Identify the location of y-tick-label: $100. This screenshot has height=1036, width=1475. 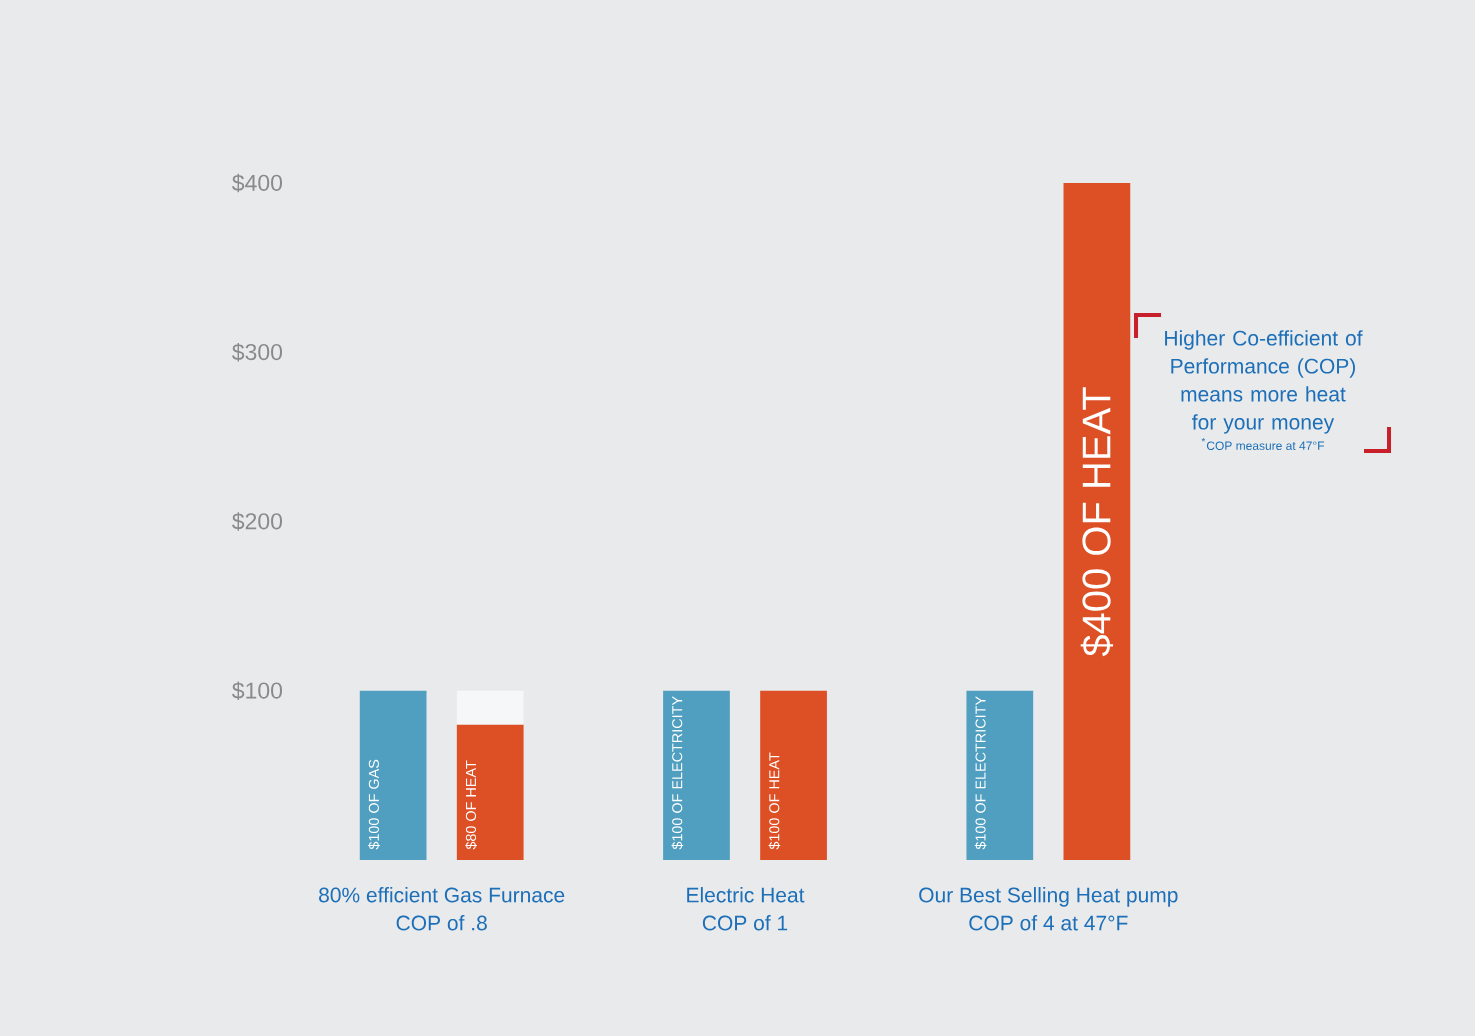
(257, 691).